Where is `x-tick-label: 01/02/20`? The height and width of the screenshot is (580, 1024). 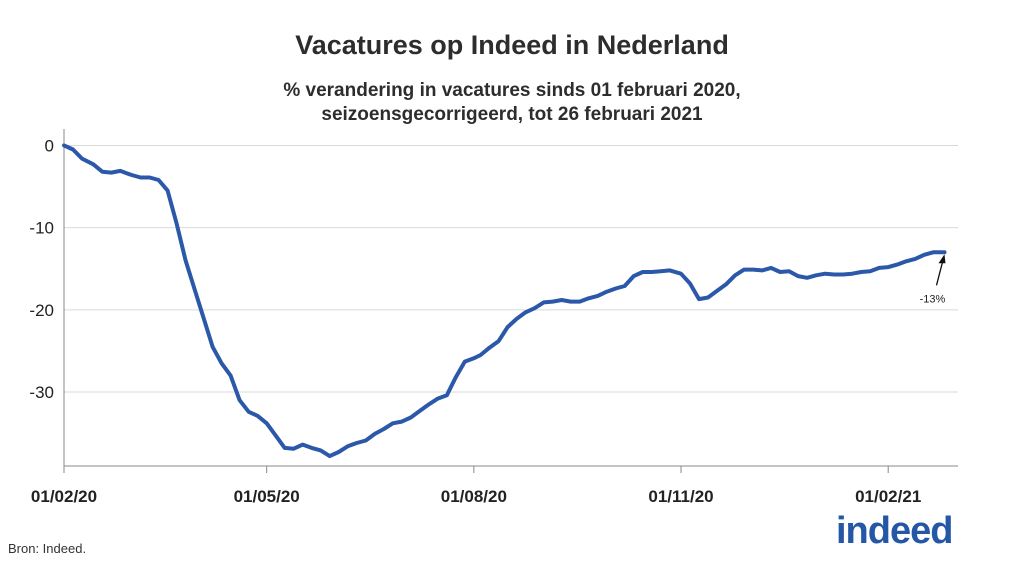
x-tick-label: 01/02/20 is located at coordinates (64, 496).